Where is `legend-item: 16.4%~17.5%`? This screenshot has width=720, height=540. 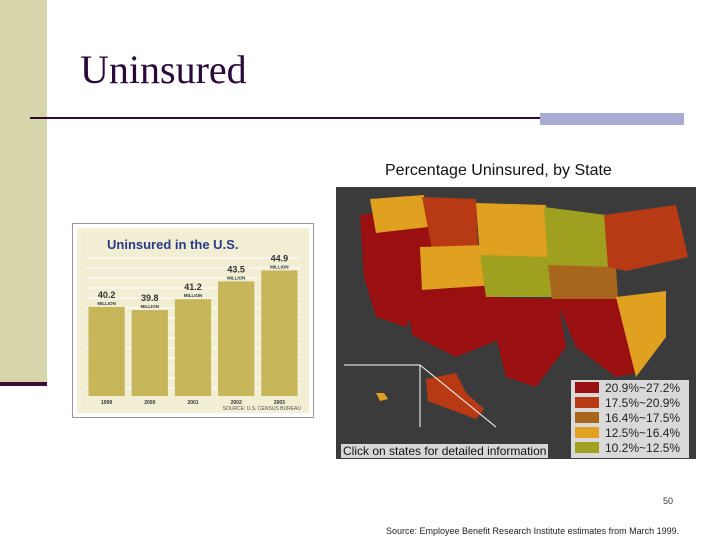 legend-item: 16.4%~17.5% is located at coordinates (630, 417).